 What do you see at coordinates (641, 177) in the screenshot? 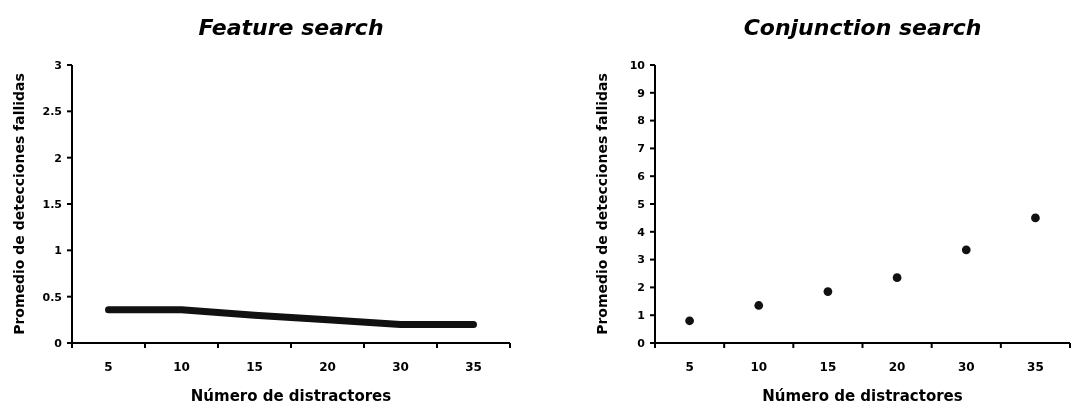
I see `y-tick-label: 6` at bounding box center [641, 177].